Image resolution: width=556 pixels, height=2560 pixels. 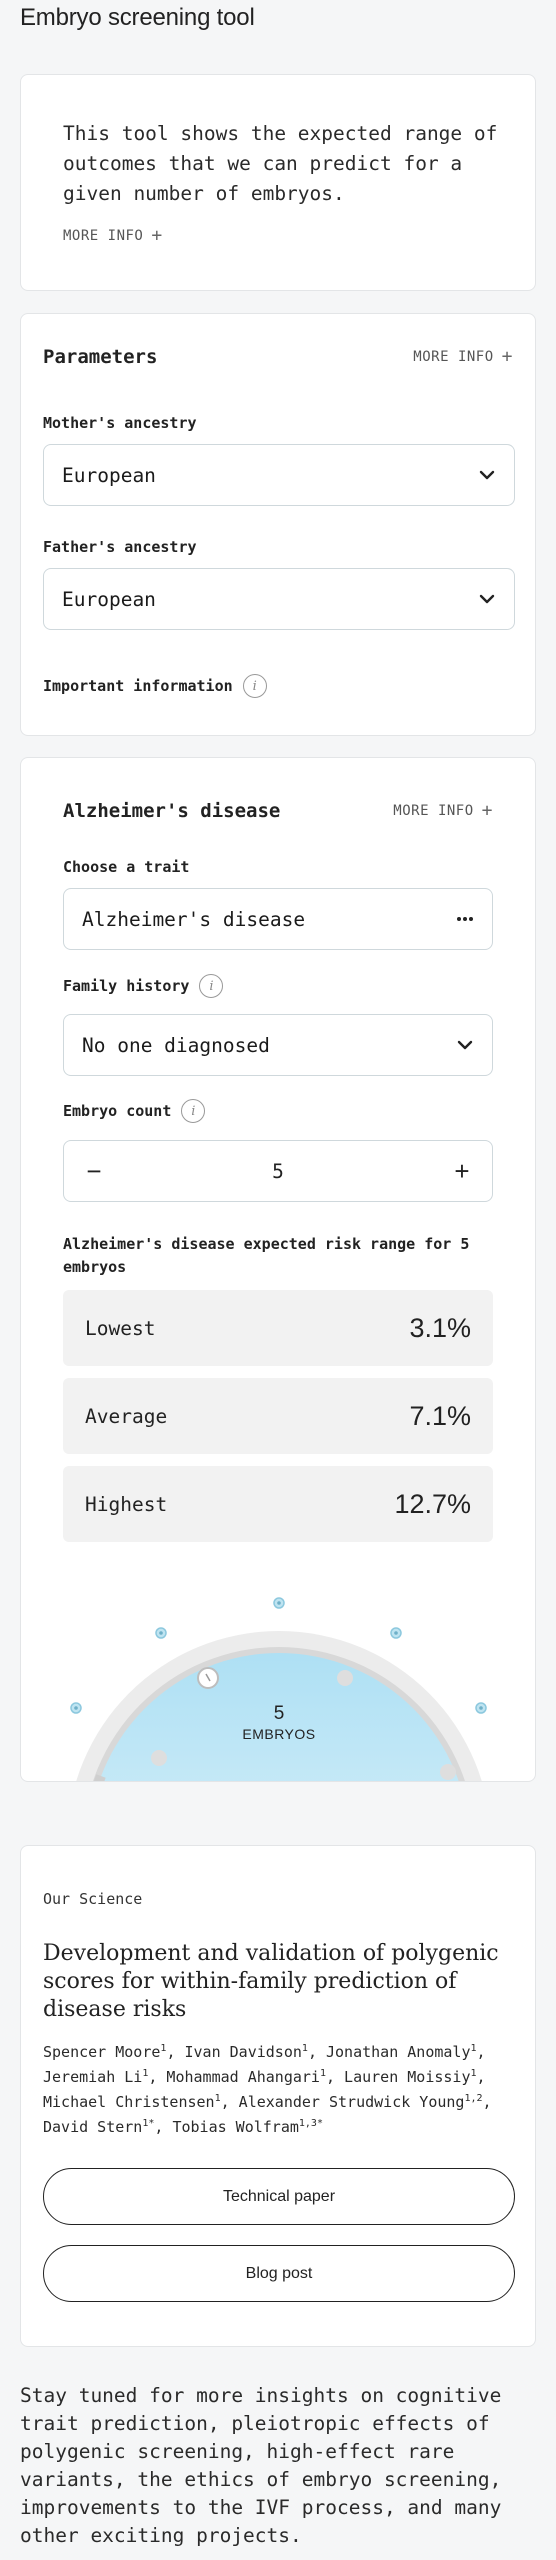 I want to click on parameters-title: Parameters, so click(x=100, y=357).